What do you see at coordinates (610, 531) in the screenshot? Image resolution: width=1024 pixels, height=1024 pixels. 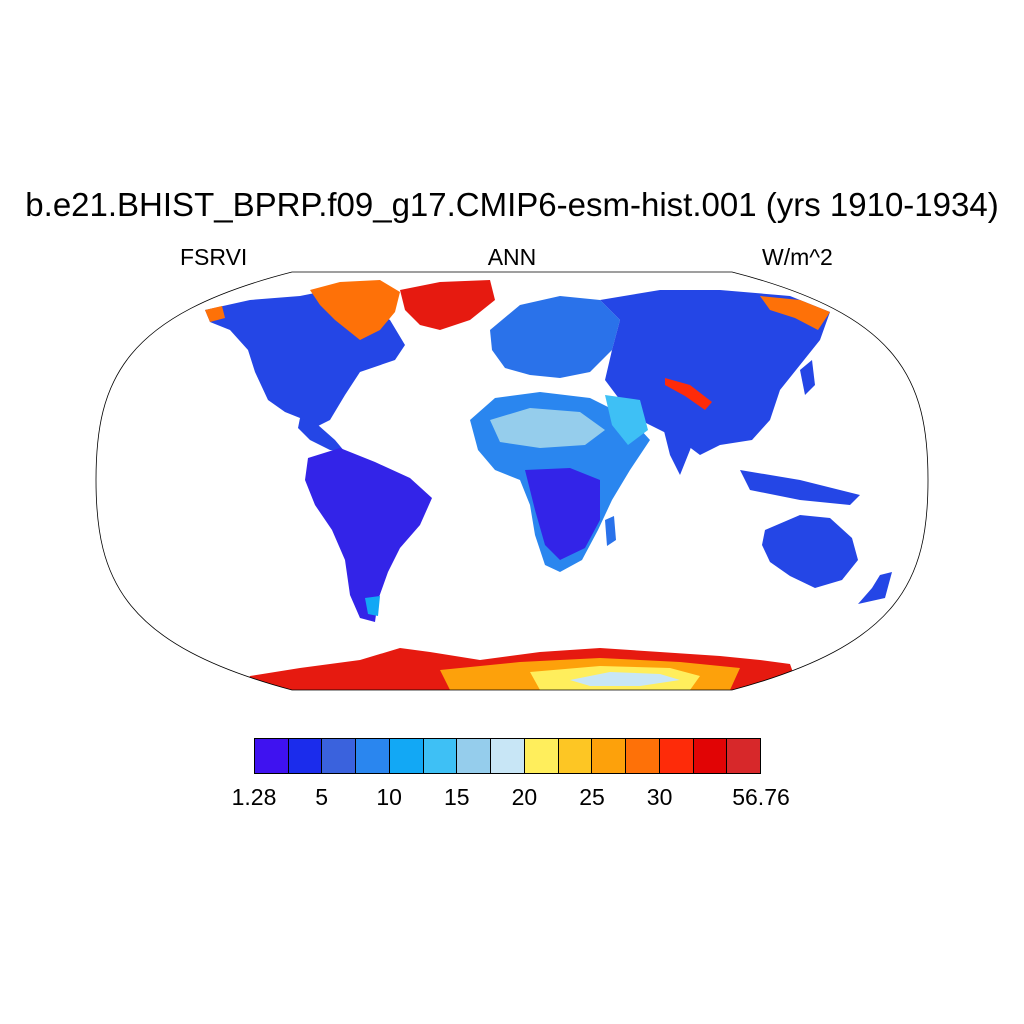 I see `madagascar-region` at bounding box center [610, 531].